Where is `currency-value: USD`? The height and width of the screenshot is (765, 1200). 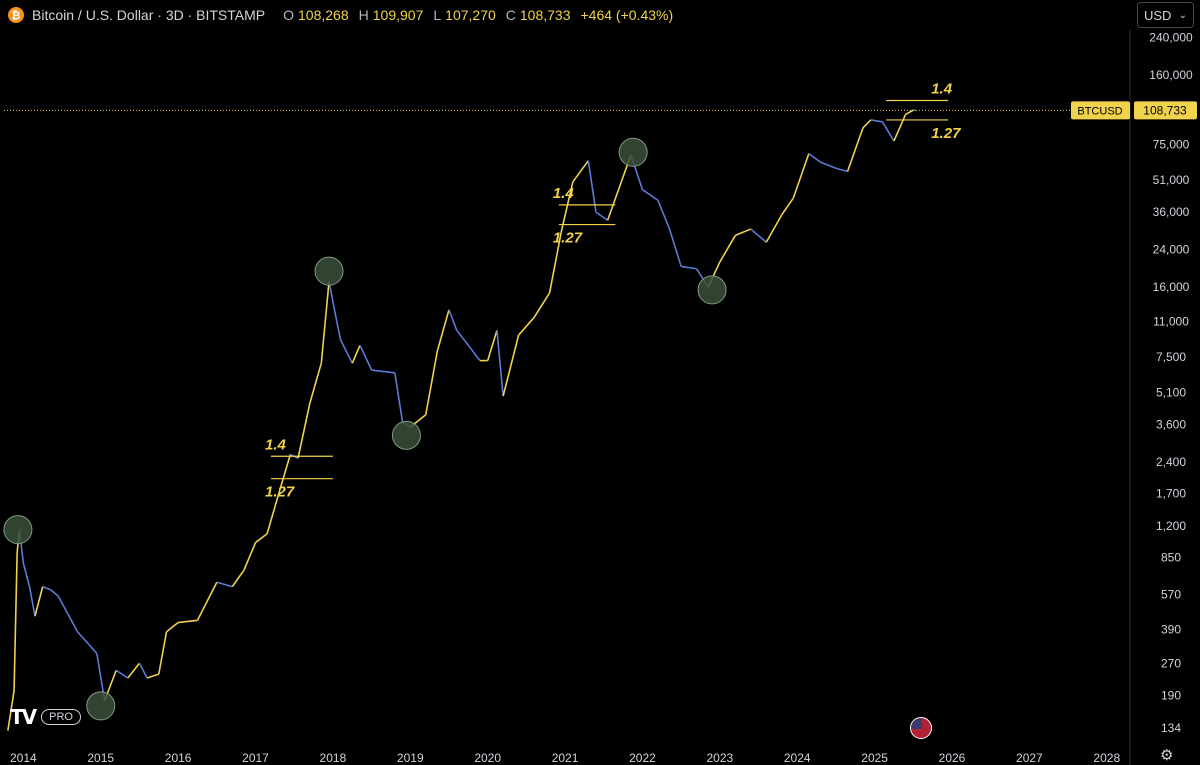 currency-value: USD is located at coordinates (1158, 15).